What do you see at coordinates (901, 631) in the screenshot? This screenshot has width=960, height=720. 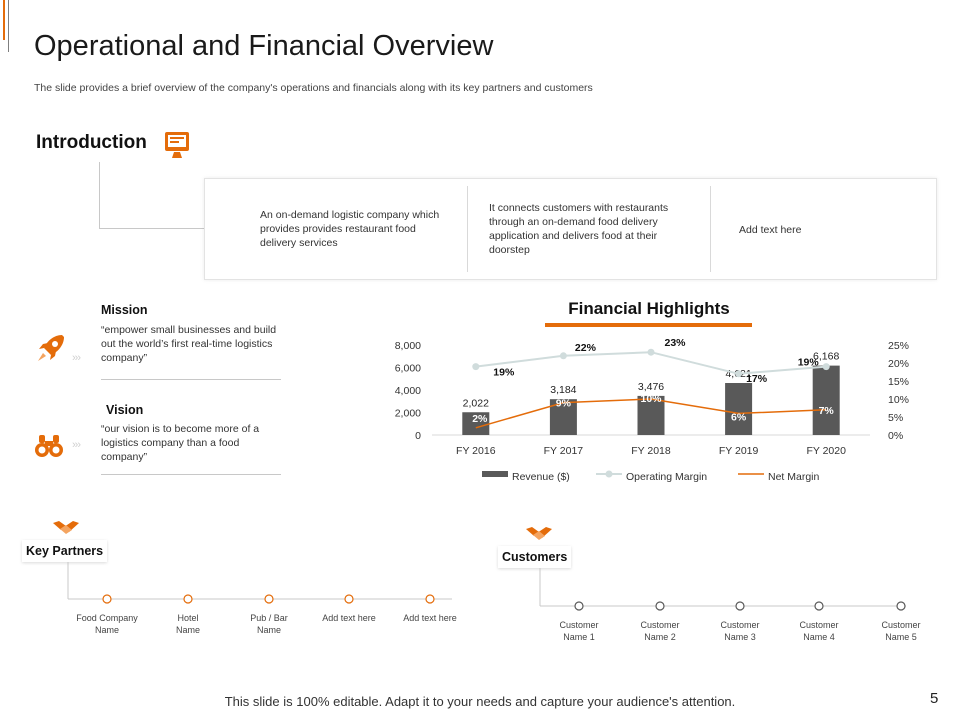 I see `customer-label: Customer Name 5` at bounding box center [901, 631].